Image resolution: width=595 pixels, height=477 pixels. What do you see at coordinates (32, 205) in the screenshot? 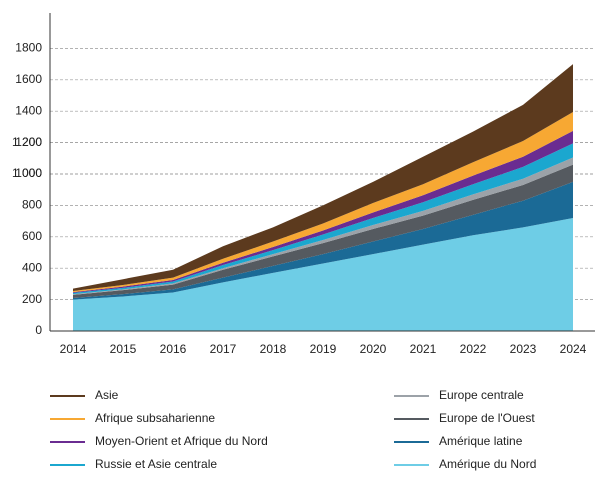
I see `y-tick-label: 800` at bounding box center [32, 205].